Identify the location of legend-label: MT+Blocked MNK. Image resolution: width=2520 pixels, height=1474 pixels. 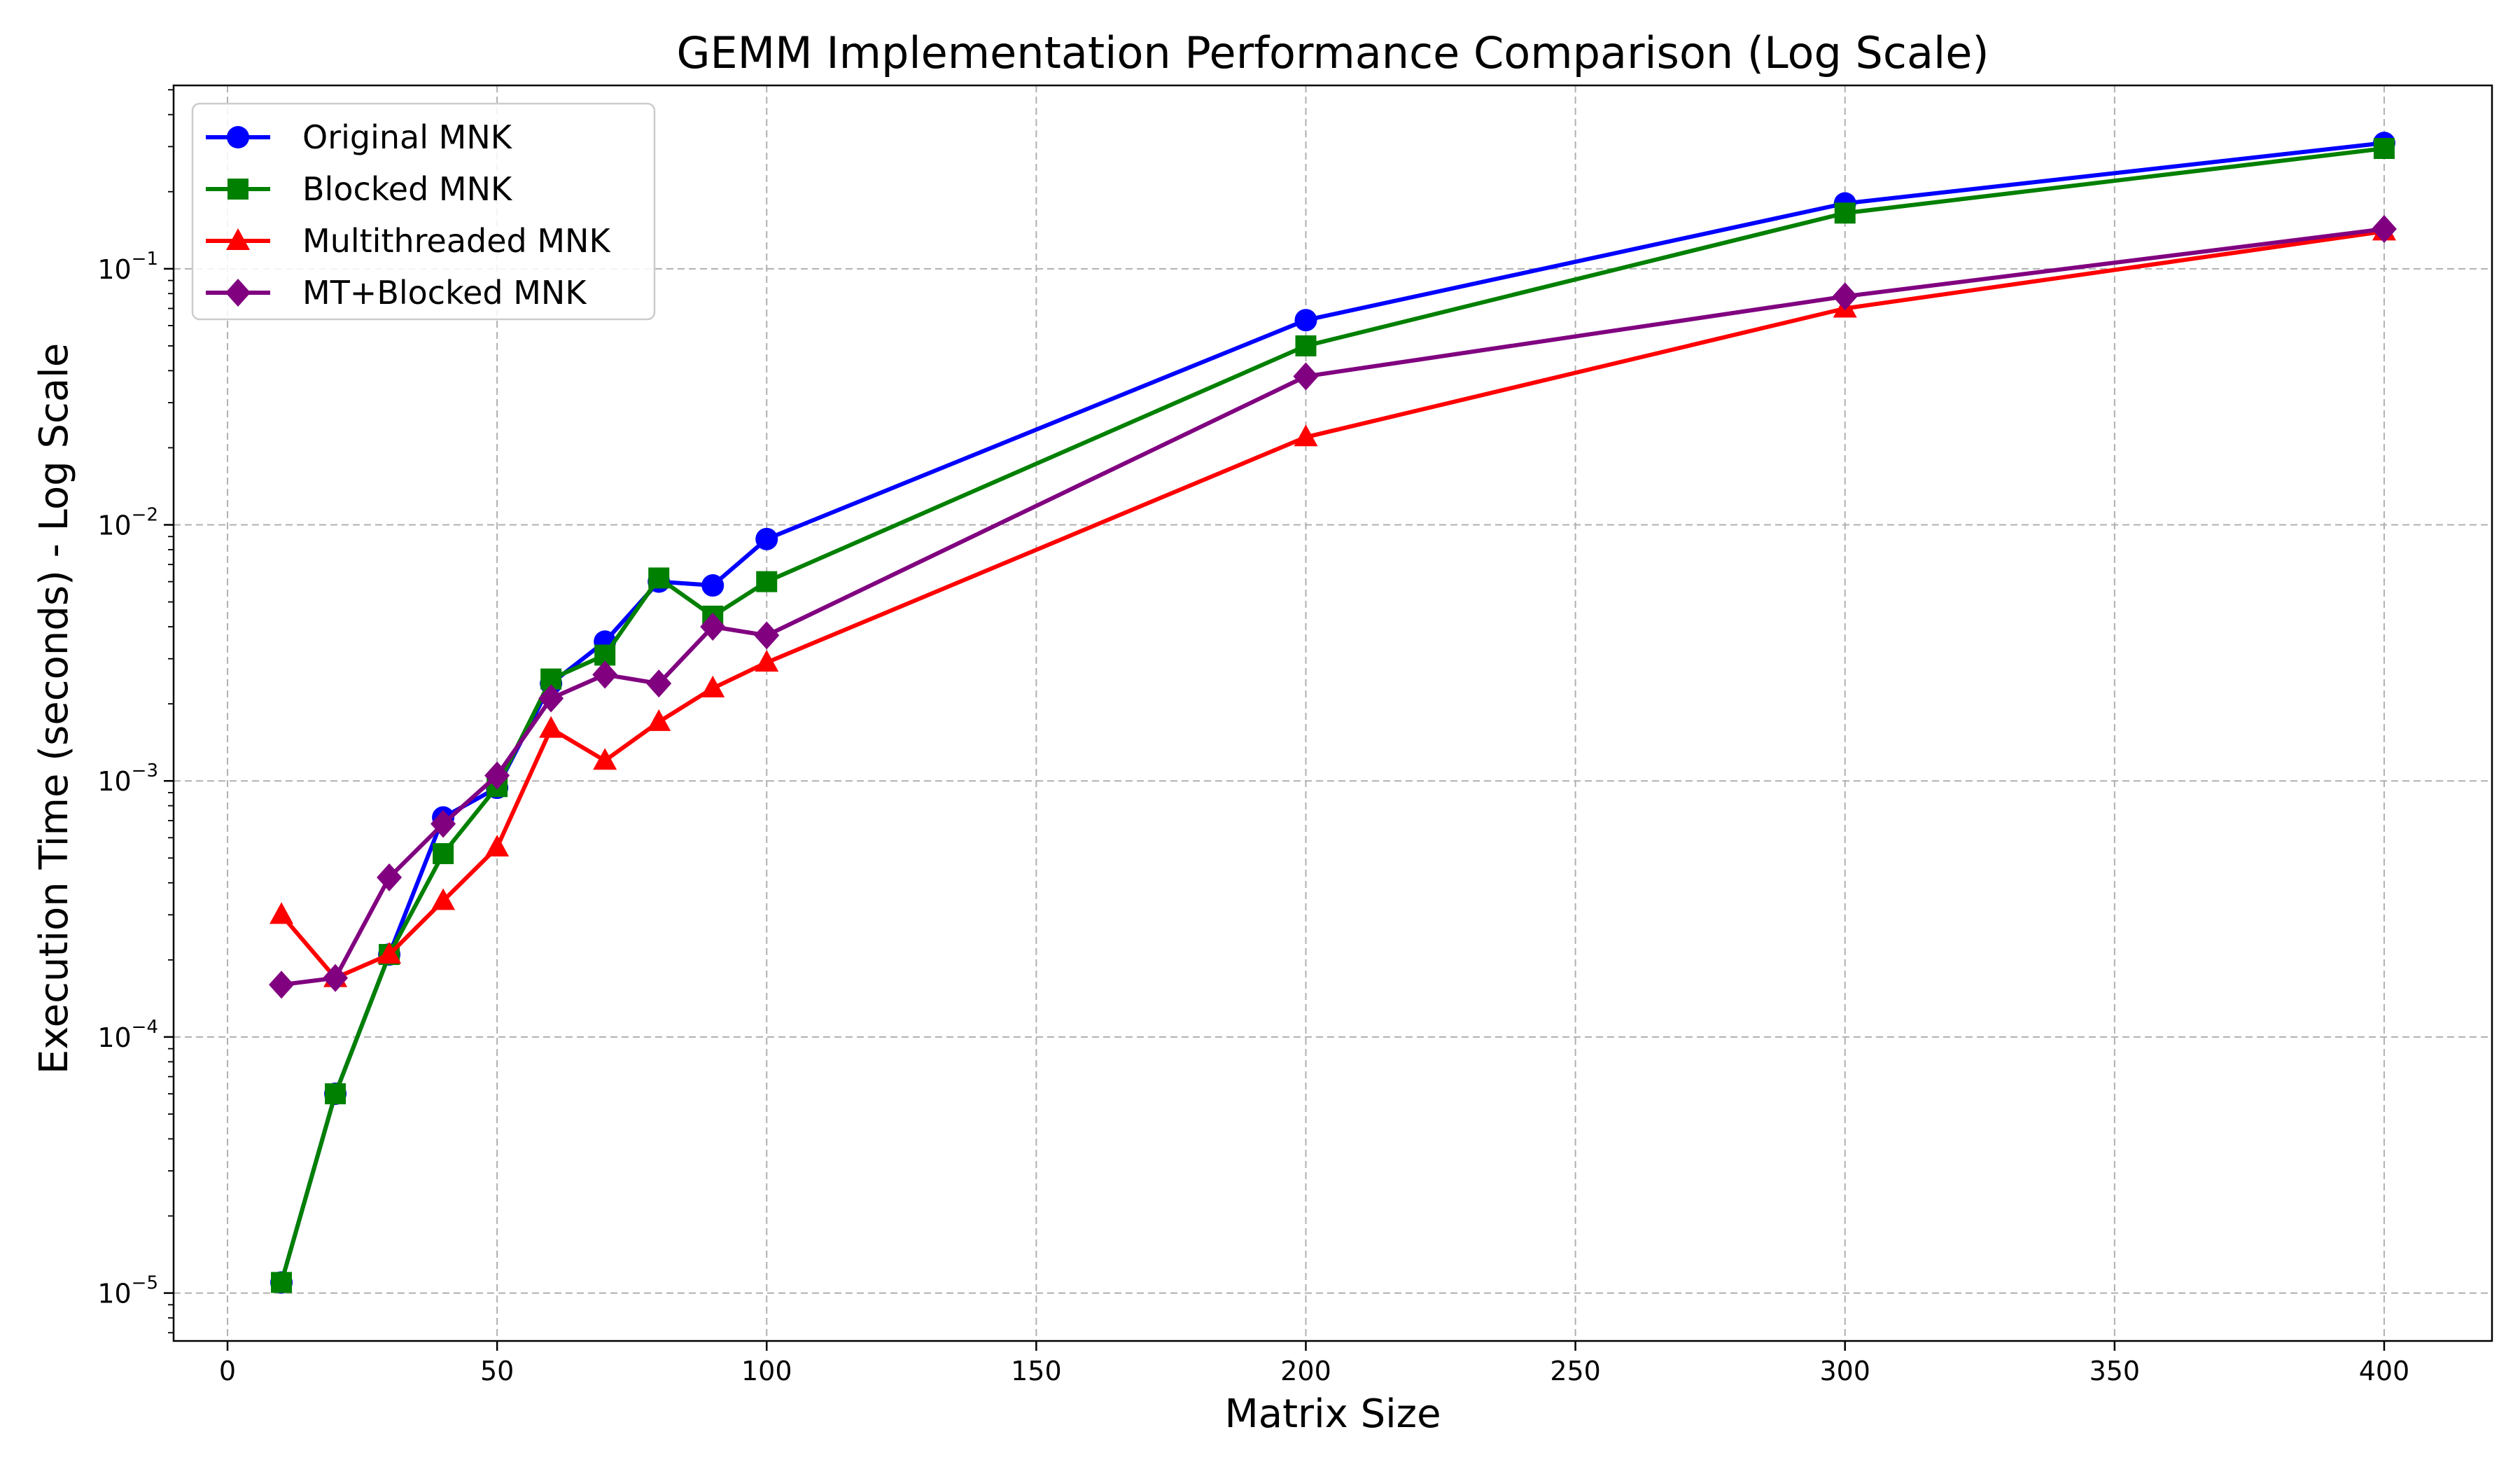
(444, 293).